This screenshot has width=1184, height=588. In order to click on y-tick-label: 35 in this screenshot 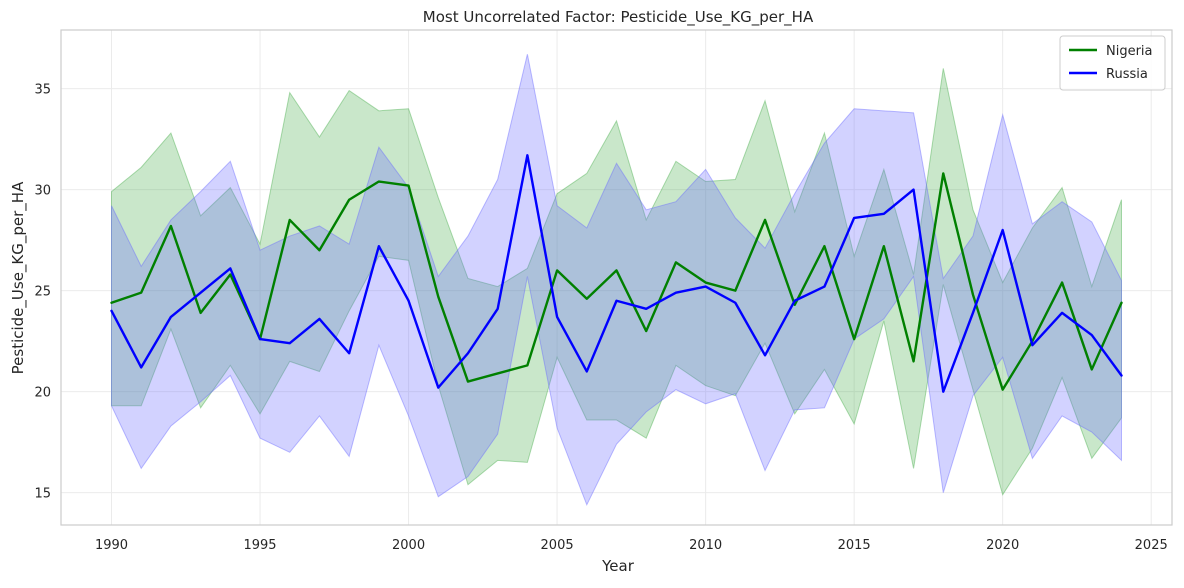, I will do `click(42, 90)`.